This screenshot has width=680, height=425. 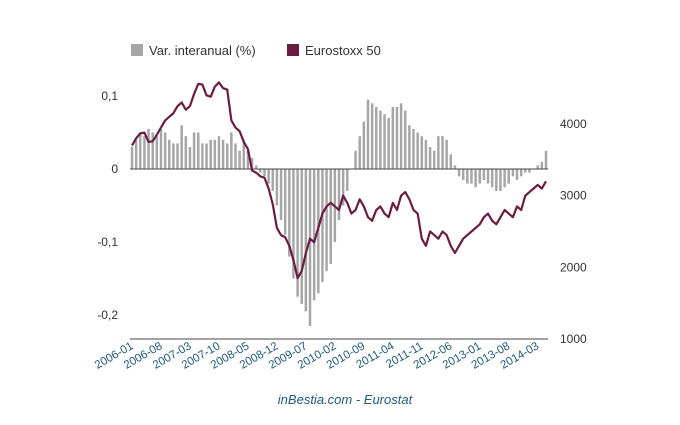 What do you see at coordinates (343, 50) in the screenshot?
I see `legend-label-line: Eurostoxx 50` at bounding box center [343, 50].